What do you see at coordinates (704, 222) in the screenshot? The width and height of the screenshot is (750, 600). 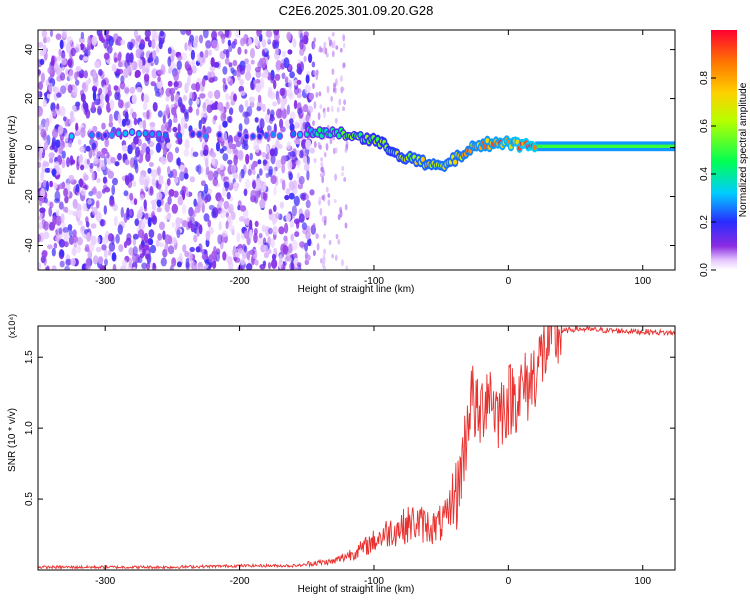 I see `colorbar-tick-label: 0.2` at bounding box center [704, 222].